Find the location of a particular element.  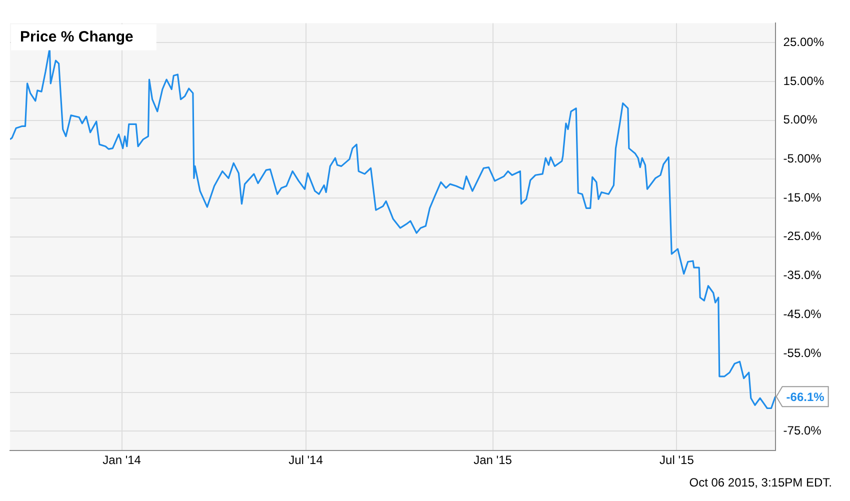

y-tick-label: -75.0% is located at coordinates (802, 430).